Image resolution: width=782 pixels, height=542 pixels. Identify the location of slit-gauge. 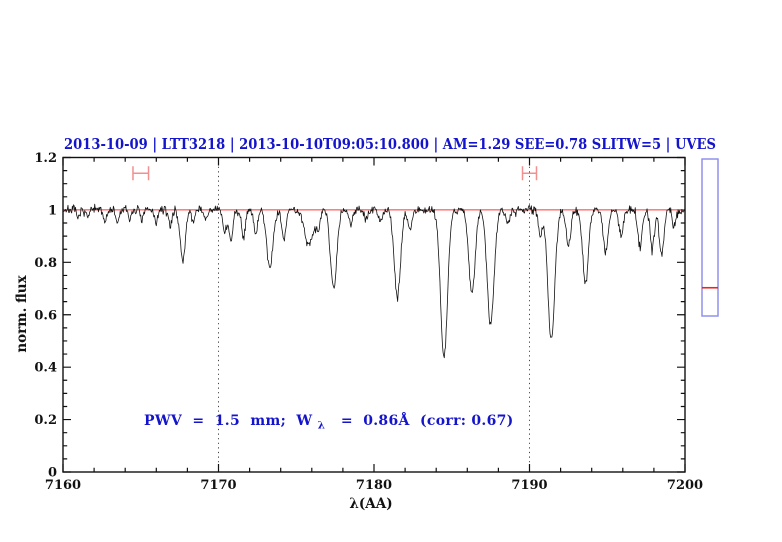
(710, 237).